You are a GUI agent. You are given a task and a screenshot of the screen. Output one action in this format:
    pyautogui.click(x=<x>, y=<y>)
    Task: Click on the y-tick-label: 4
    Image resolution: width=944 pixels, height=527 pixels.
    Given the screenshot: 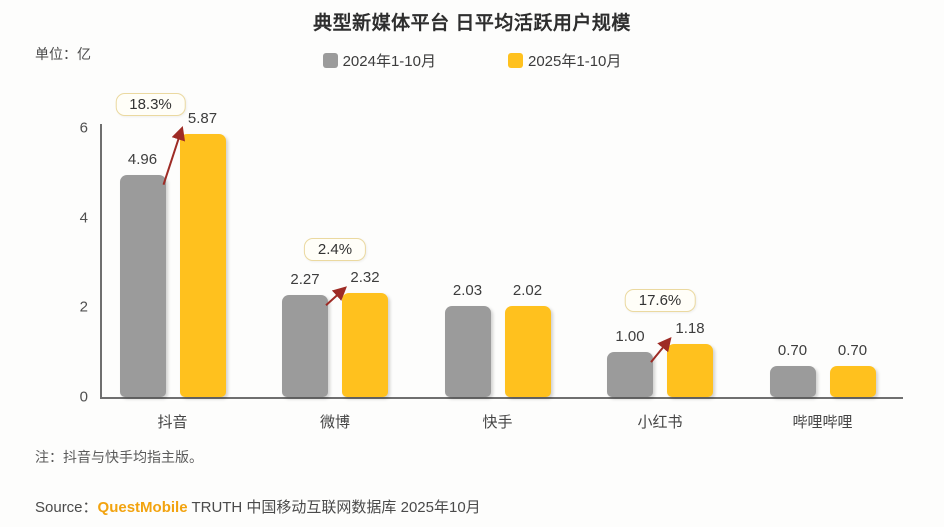 What is the action you would take?
    pyautogui.click(x=83, y=218)
    